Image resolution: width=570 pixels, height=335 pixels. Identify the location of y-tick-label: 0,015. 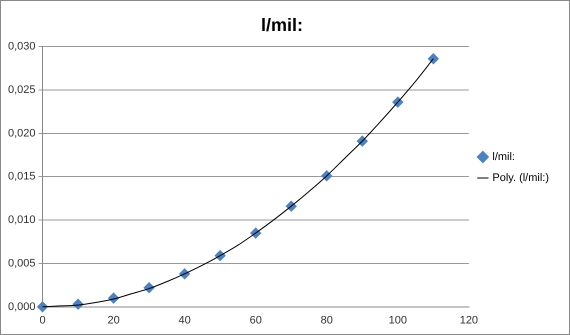
(22, 176).